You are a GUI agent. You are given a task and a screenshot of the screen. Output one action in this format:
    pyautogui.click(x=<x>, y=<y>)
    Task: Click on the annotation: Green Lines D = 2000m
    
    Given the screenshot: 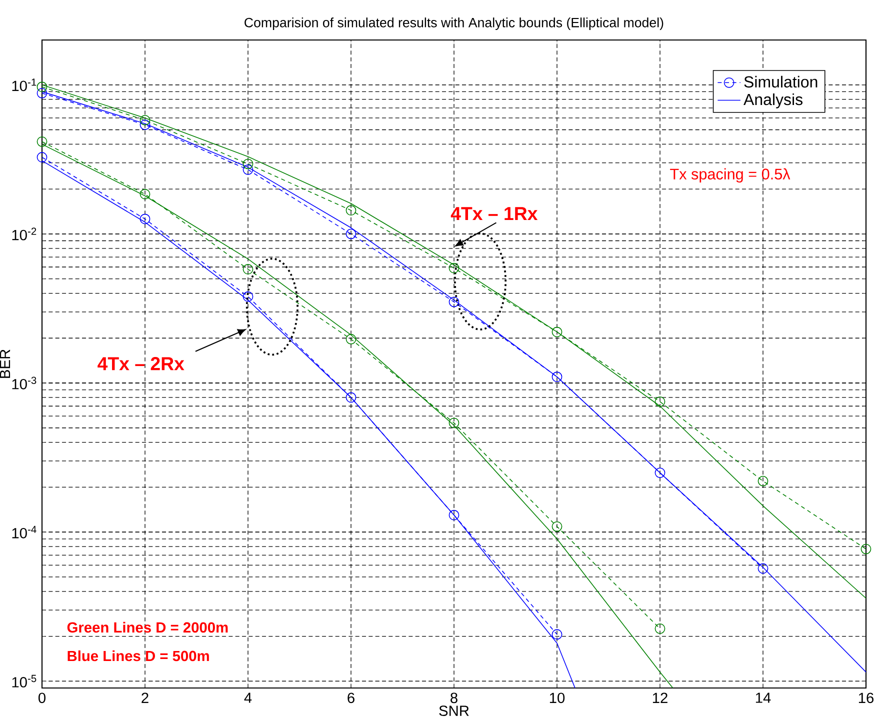 What is the action you would take?
    pyautogui.click(x=147, y=627)
    